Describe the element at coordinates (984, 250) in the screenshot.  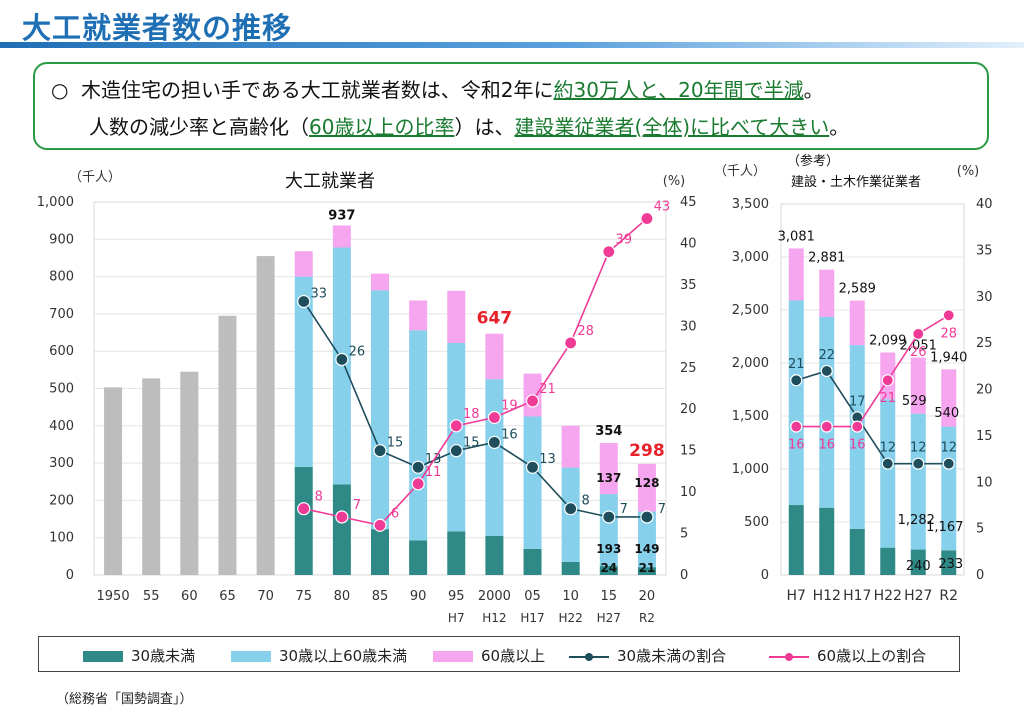
I see `y2-tick-label: 35` at that location.